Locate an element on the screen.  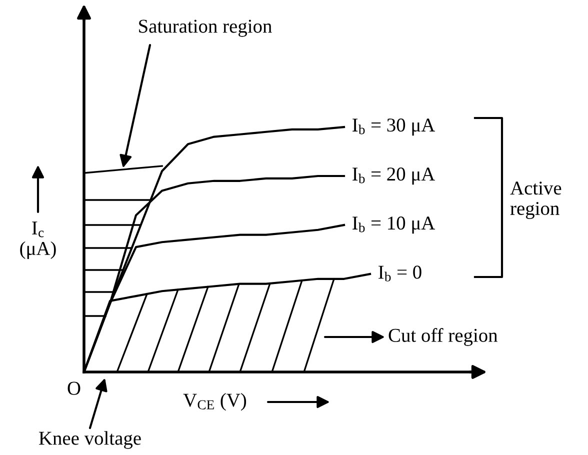
series-label: I$_{b}$ = 10 μA is located at coordinates (393, 225).